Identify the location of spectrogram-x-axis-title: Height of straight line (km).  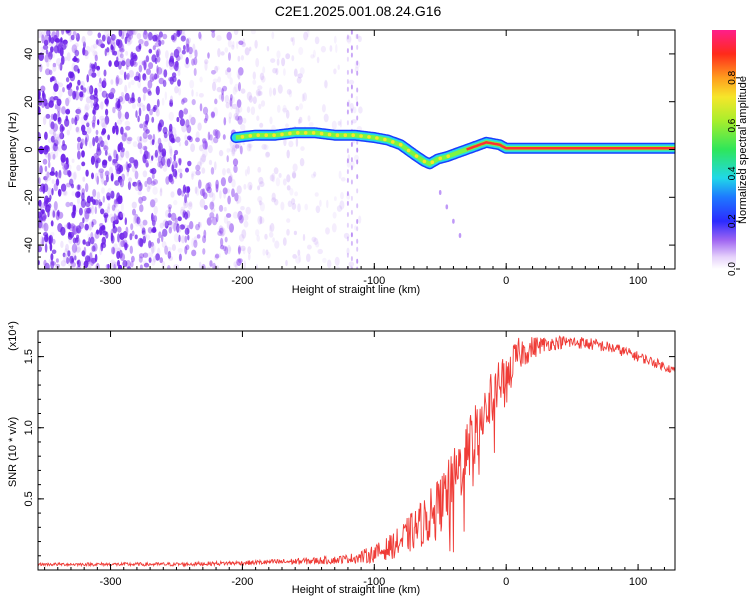
(356, 290).